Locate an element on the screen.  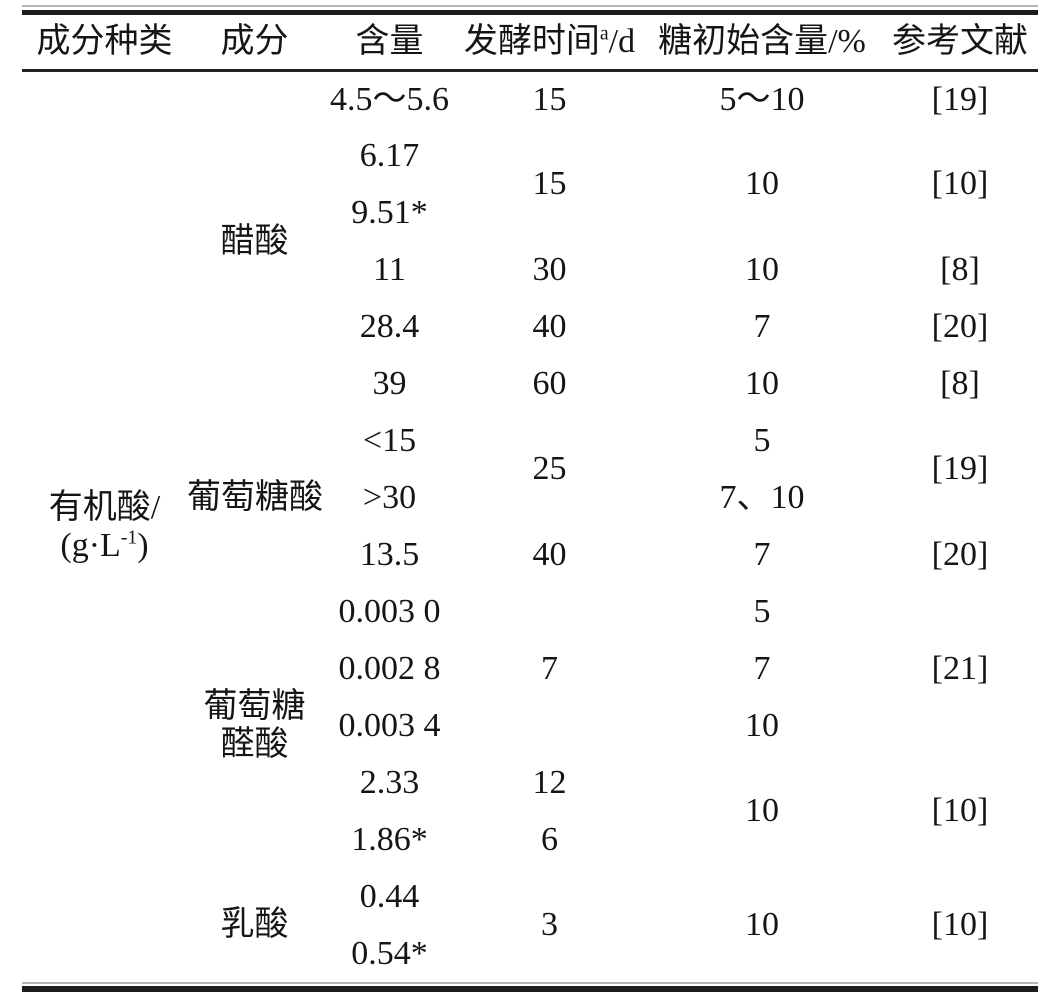
top-rule-shadow is located at coordinates (530, 6).